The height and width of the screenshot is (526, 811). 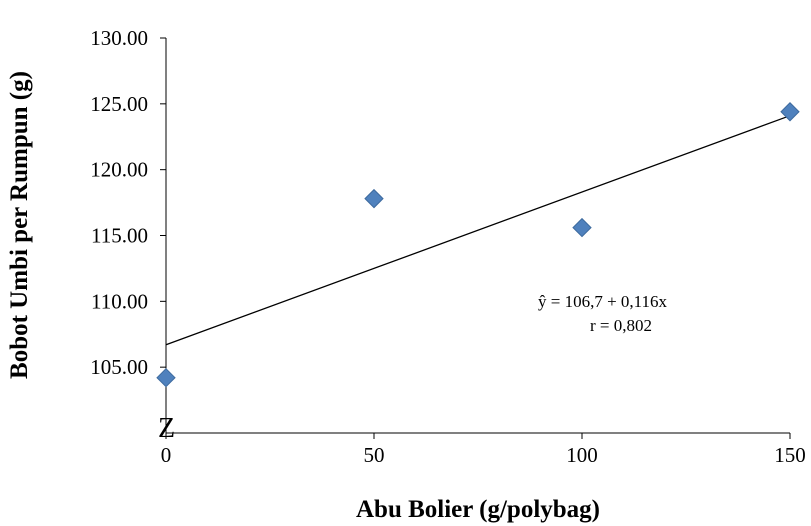 I want to click on x-axis-title: Abu Bolier (g/polybag), so click(x=478, y=509).